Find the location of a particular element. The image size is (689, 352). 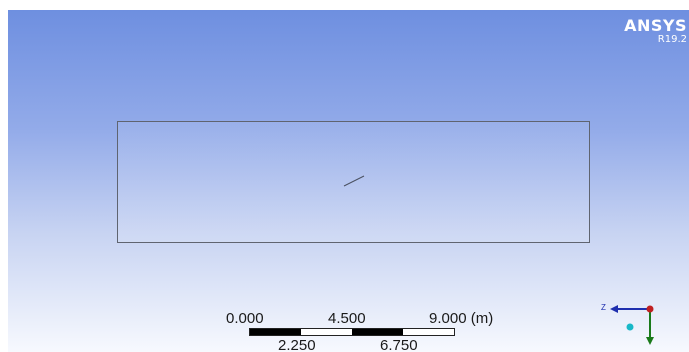

scale-bar-segments is located at coordinates (352, 332).